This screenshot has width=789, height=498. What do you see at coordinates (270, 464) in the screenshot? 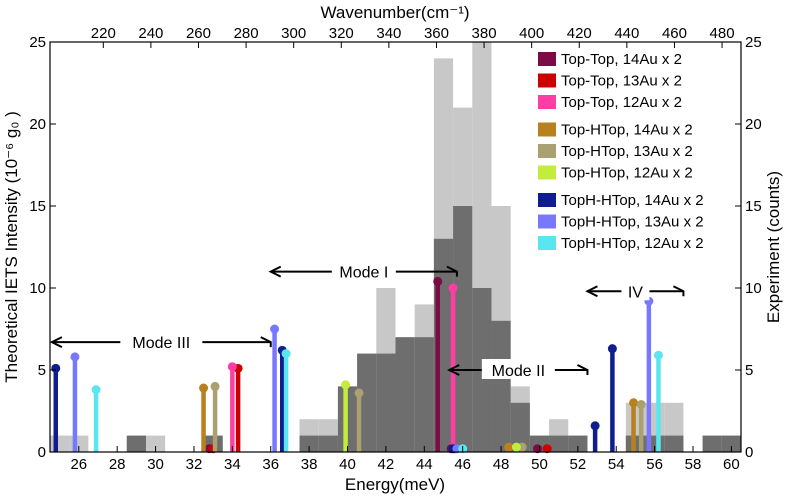
I see `x-tick-label: 36` at bounding box center [270, 464].